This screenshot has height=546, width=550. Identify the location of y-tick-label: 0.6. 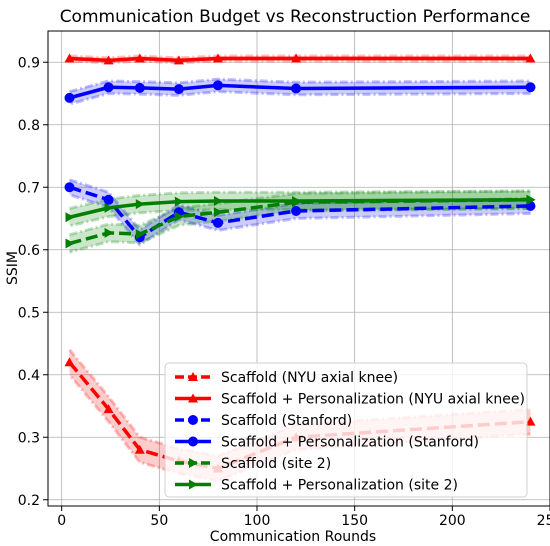
(29, 251).